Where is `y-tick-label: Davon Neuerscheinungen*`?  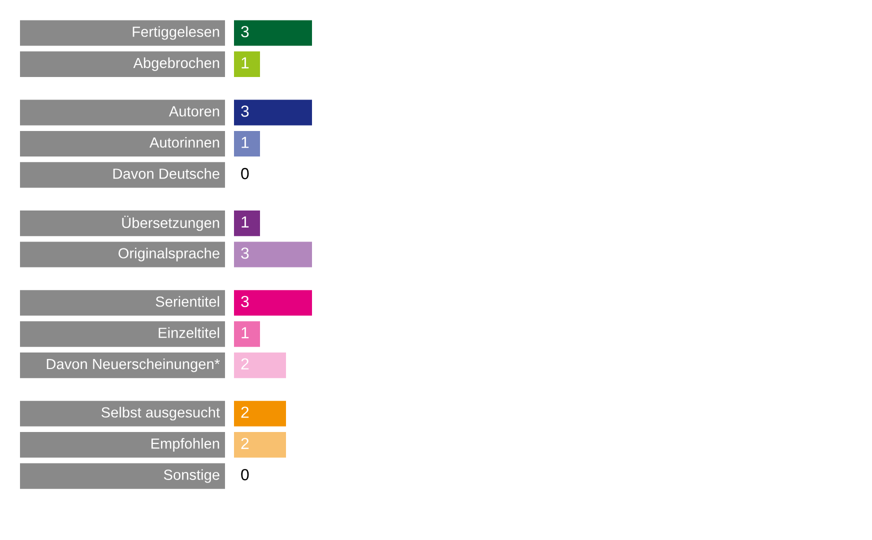 y-tick-label: Davon Neuerscheinungen* is located at coordinates (133, 365).